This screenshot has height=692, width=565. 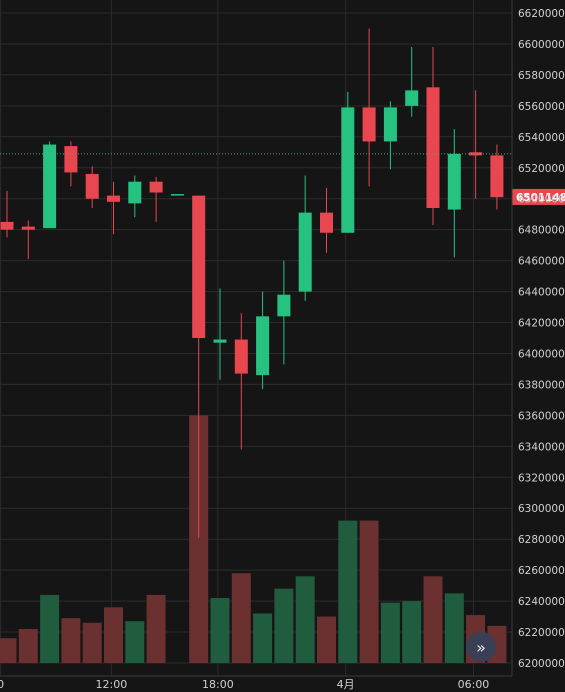 What do you see at coordinates (541, 262) in the screenshot?
I see `y-tick-label: 6460000` at bounding box center [541, 262].